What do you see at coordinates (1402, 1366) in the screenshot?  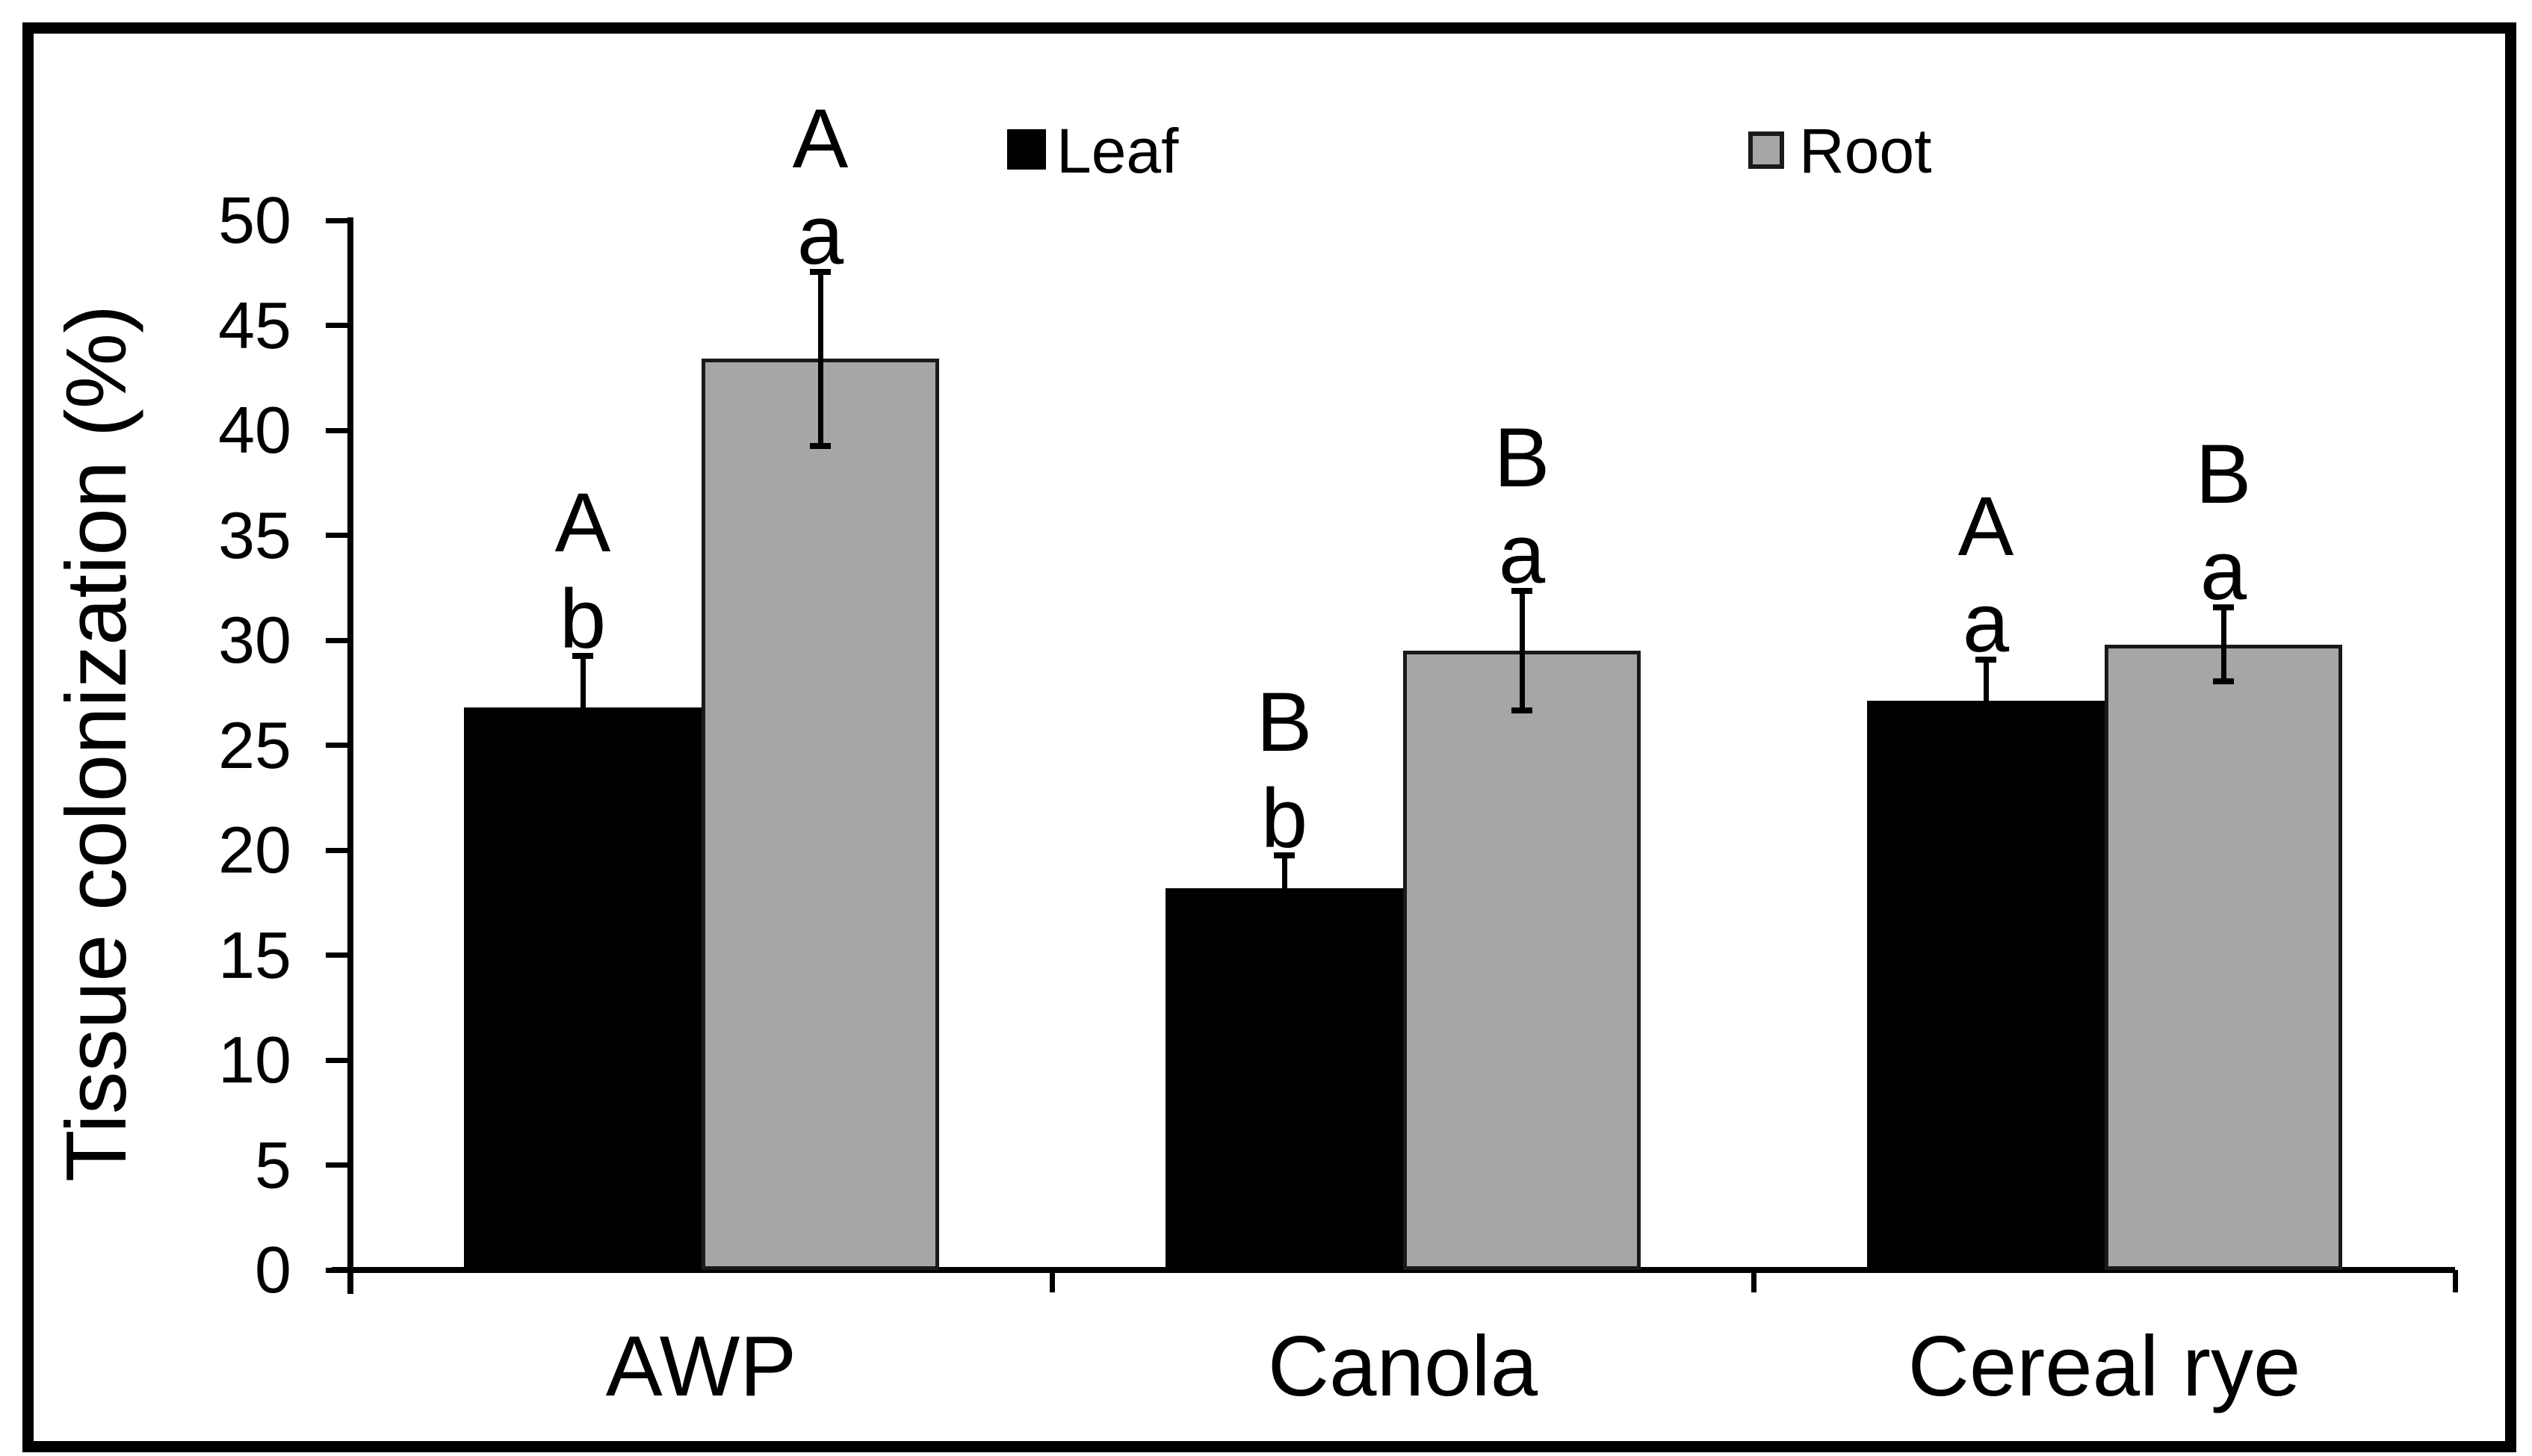 I see `x-axis-category-label: Canola` at bounding box center [1402, 1366].